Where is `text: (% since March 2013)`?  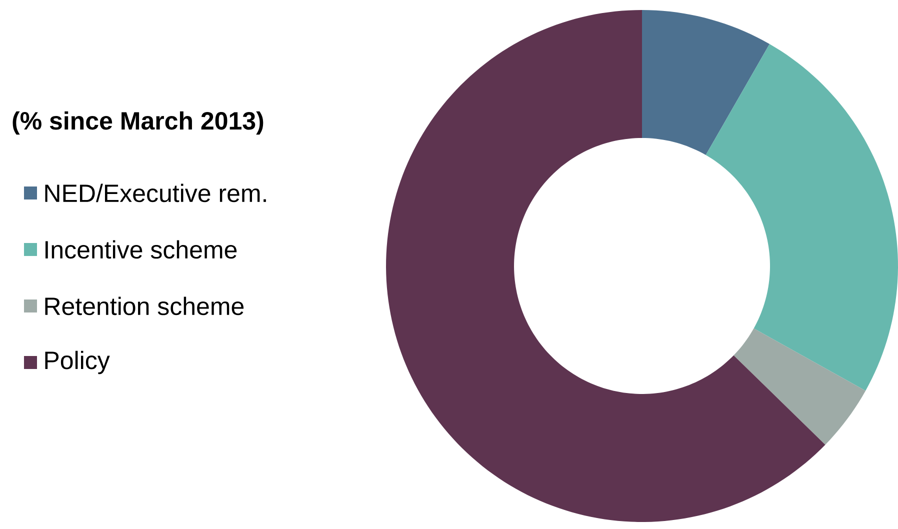
text: (% since March 2013) is located at coordinates (138, 123).